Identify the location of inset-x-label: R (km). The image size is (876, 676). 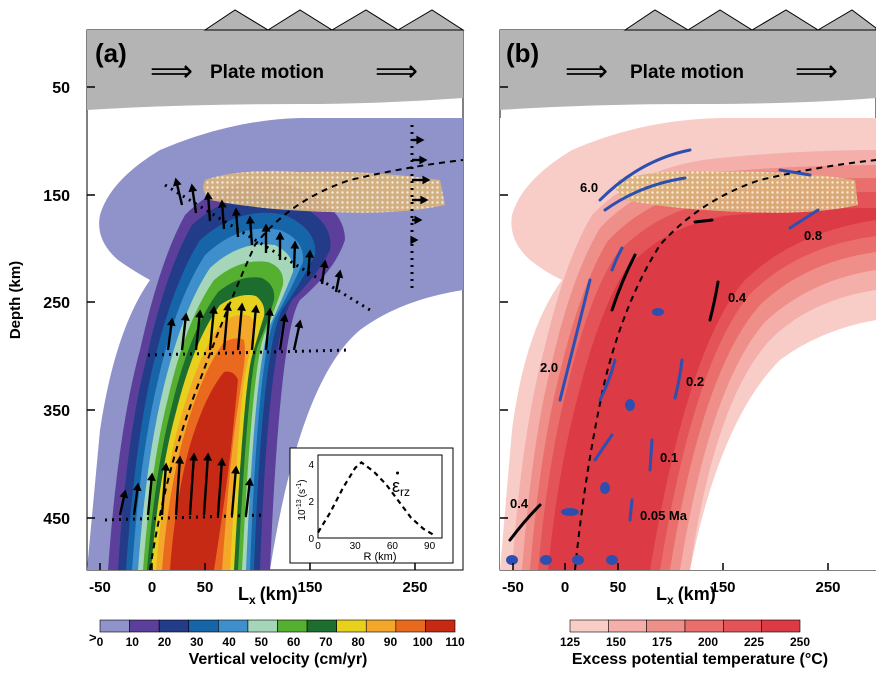
(380, 557).